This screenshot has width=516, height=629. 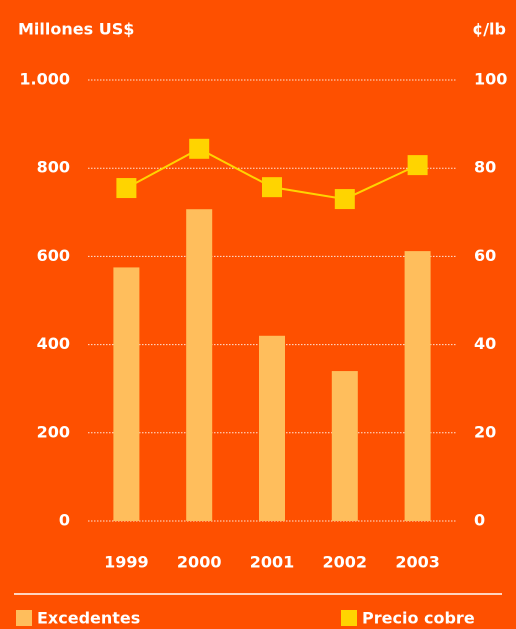 I want to click on y-tick-label: 200, so click(x=53, y=431).